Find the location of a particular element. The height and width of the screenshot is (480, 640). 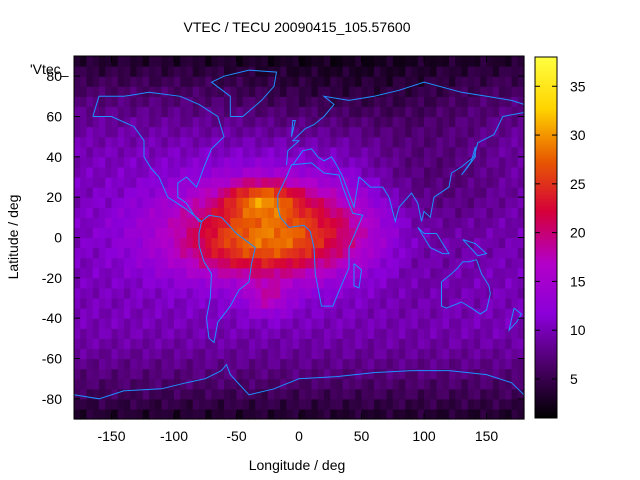

y-tick-label: 60 is located at coordinates (54, 117).